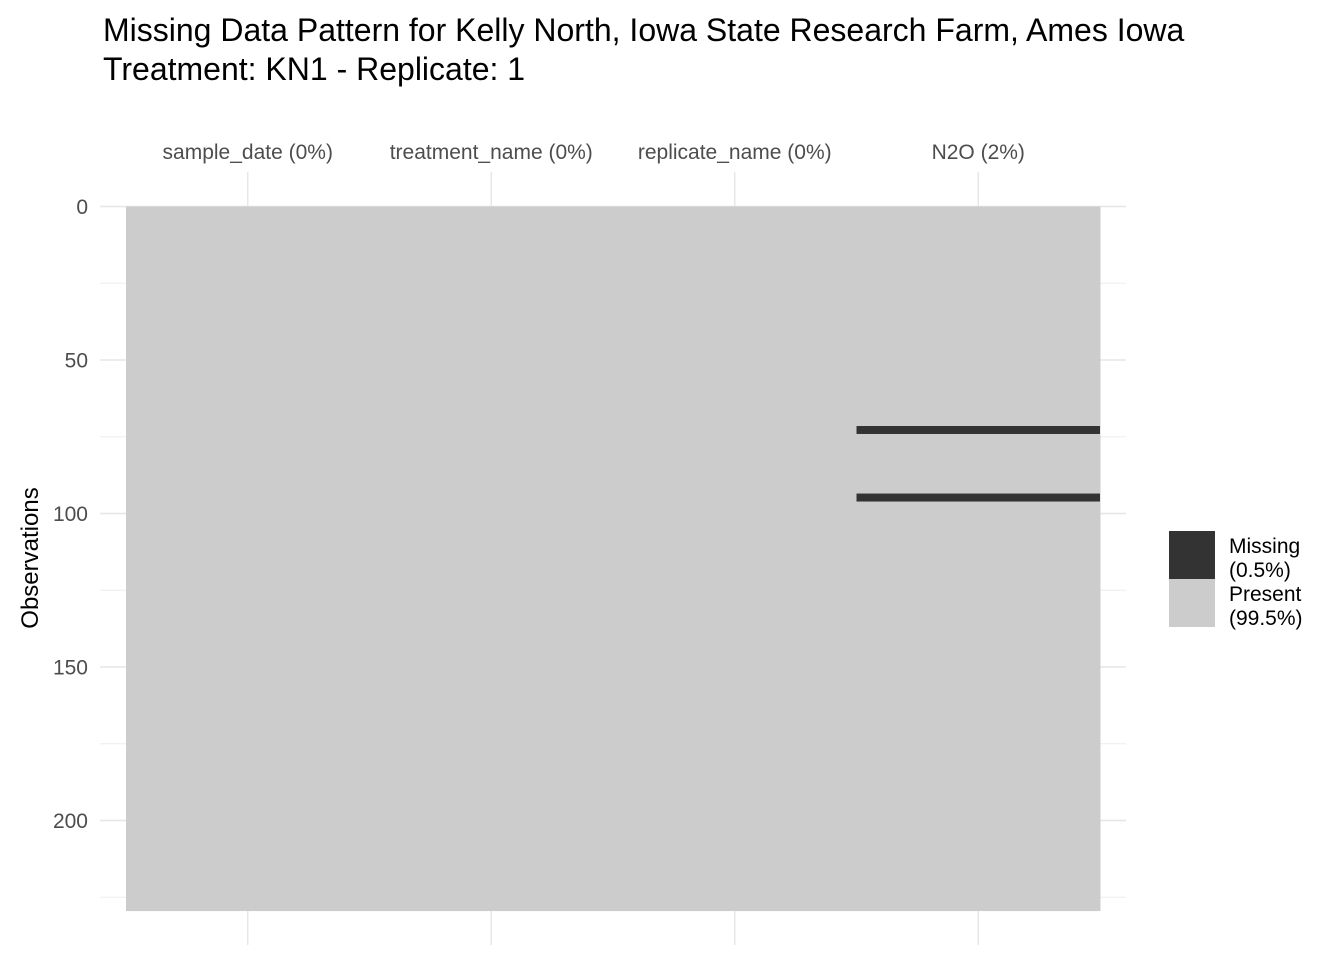 This screenshot has width=1344, height=960. What do you see at coordinates (1266, 618) in the screenshot?
I see `legend-percent-present: (99.5%)` at bounding box center [1266, 618].